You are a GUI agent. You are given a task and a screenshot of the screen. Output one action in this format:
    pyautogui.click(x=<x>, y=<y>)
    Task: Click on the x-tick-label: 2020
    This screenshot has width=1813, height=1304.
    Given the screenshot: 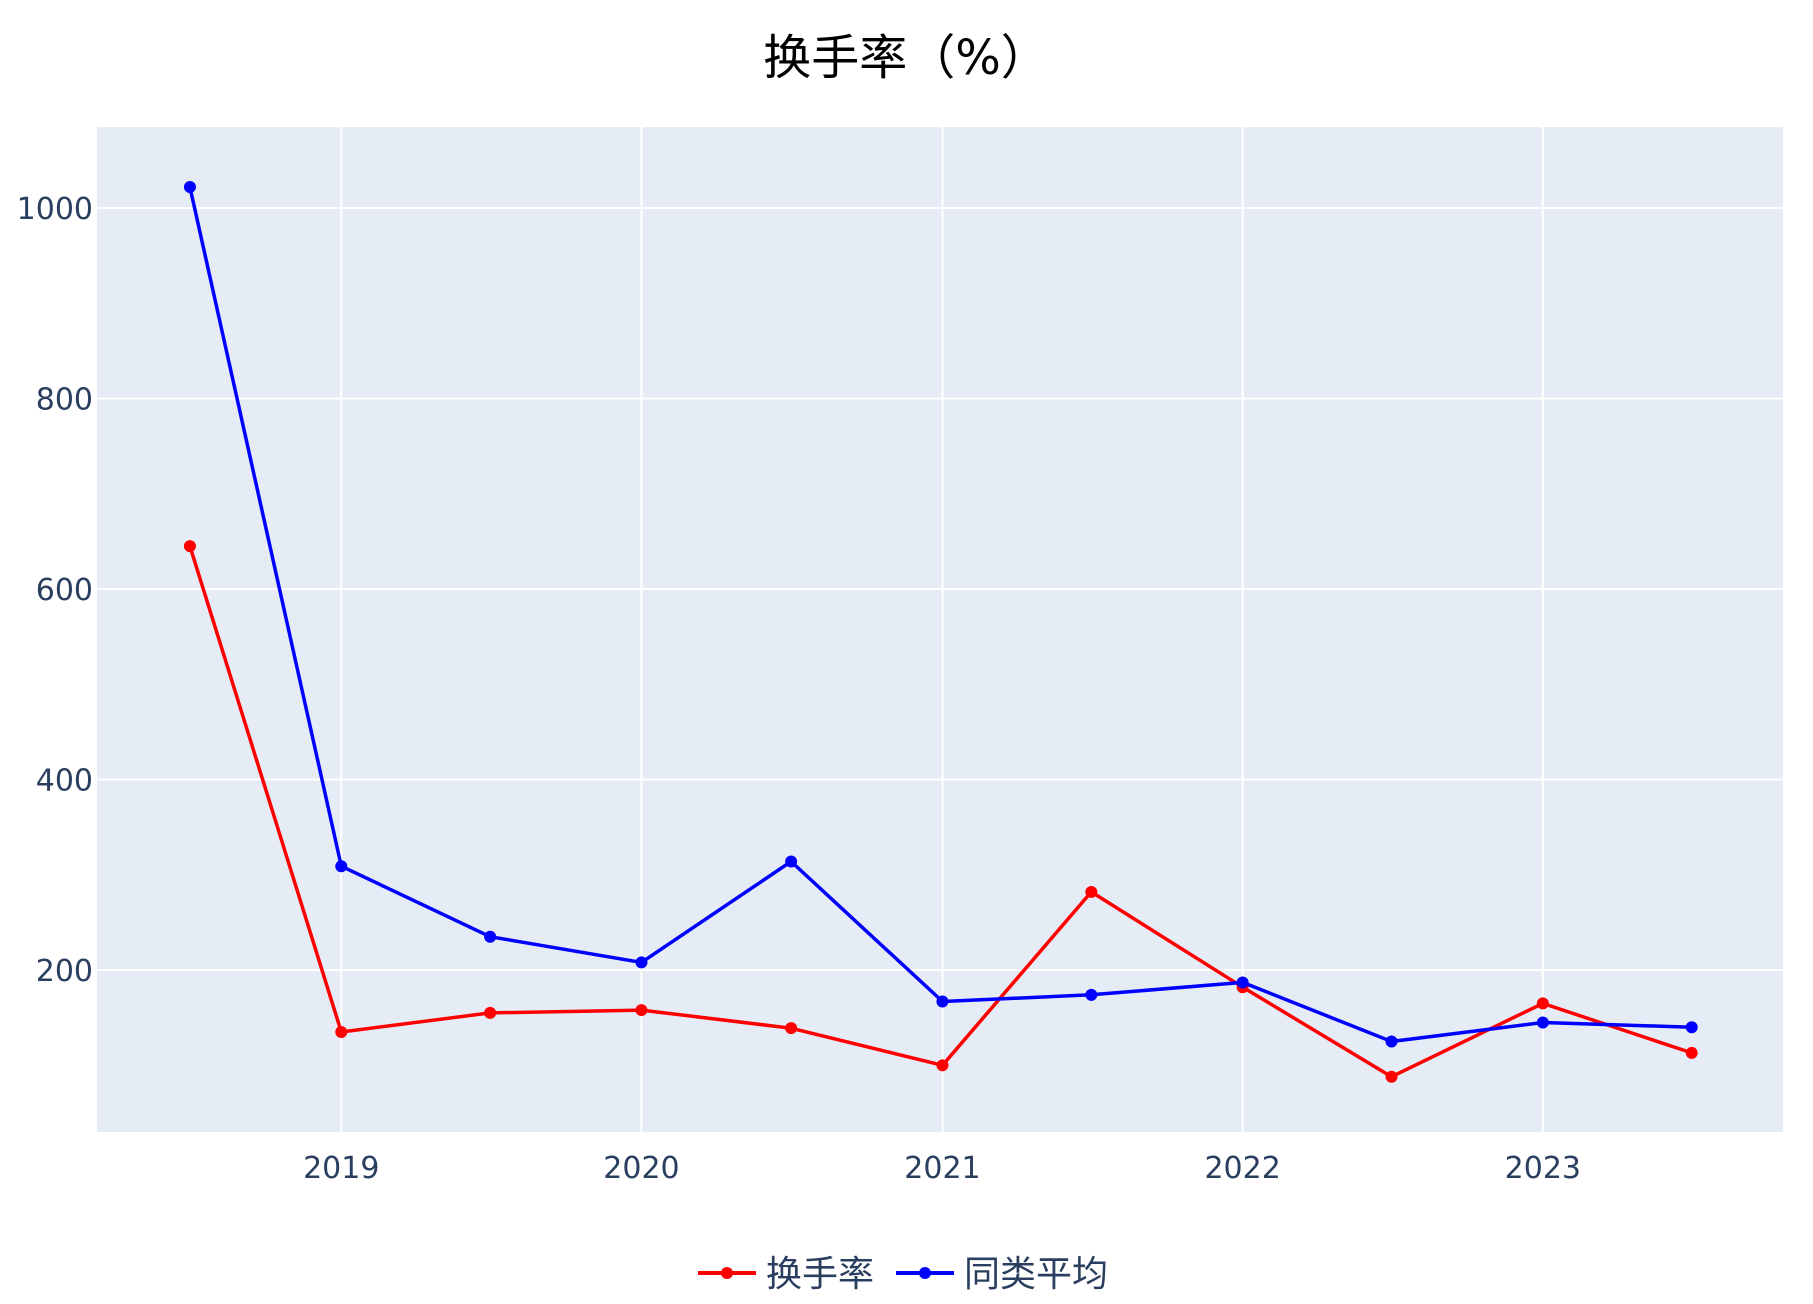 What is the action you would take?
    pyautogui.click(x=641, y=1168)
    